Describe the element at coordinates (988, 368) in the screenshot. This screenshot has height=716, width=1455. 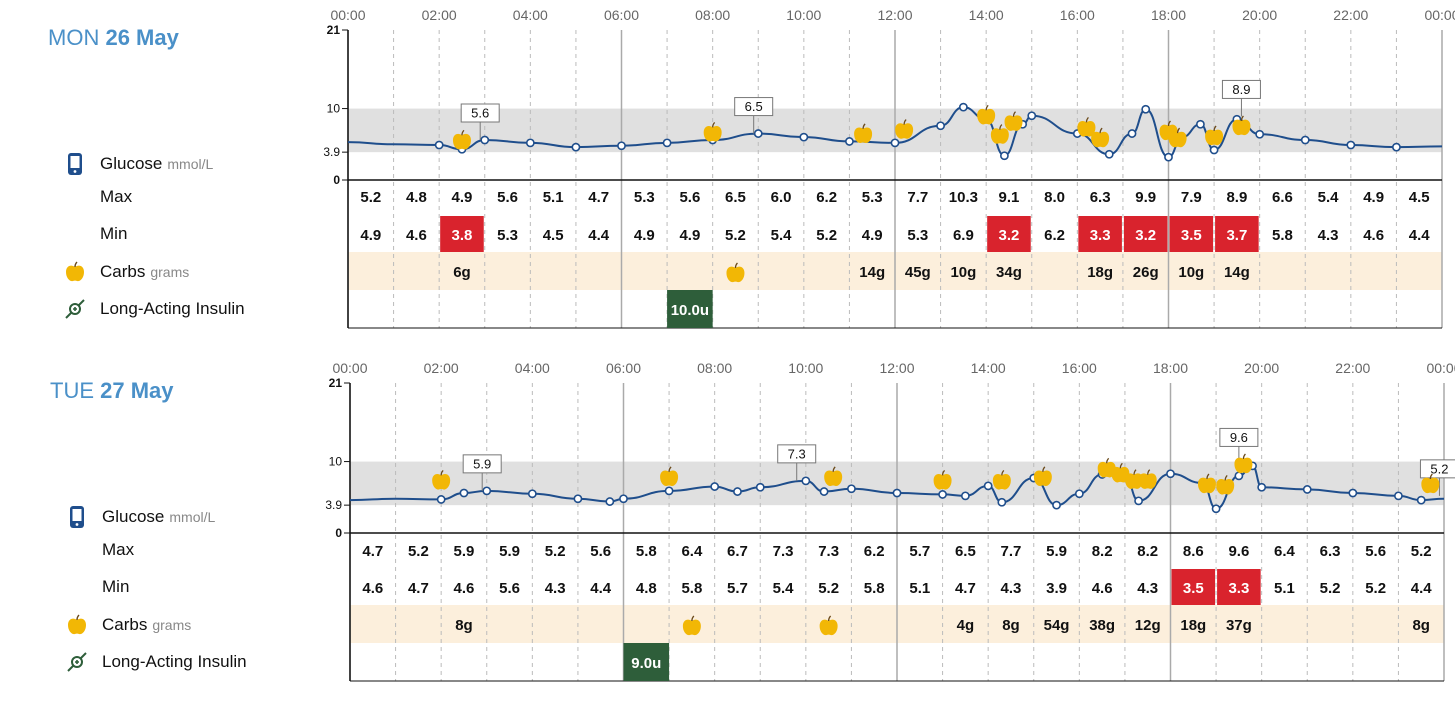
I see `hour-label: 14:00` at that location.